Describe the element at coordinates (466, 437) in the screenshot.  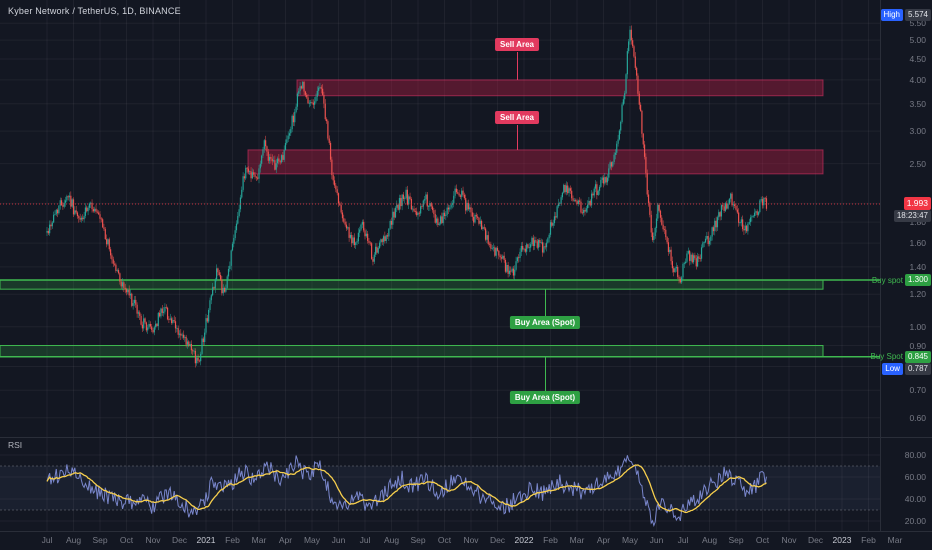
I see `pane-separator` at that location.